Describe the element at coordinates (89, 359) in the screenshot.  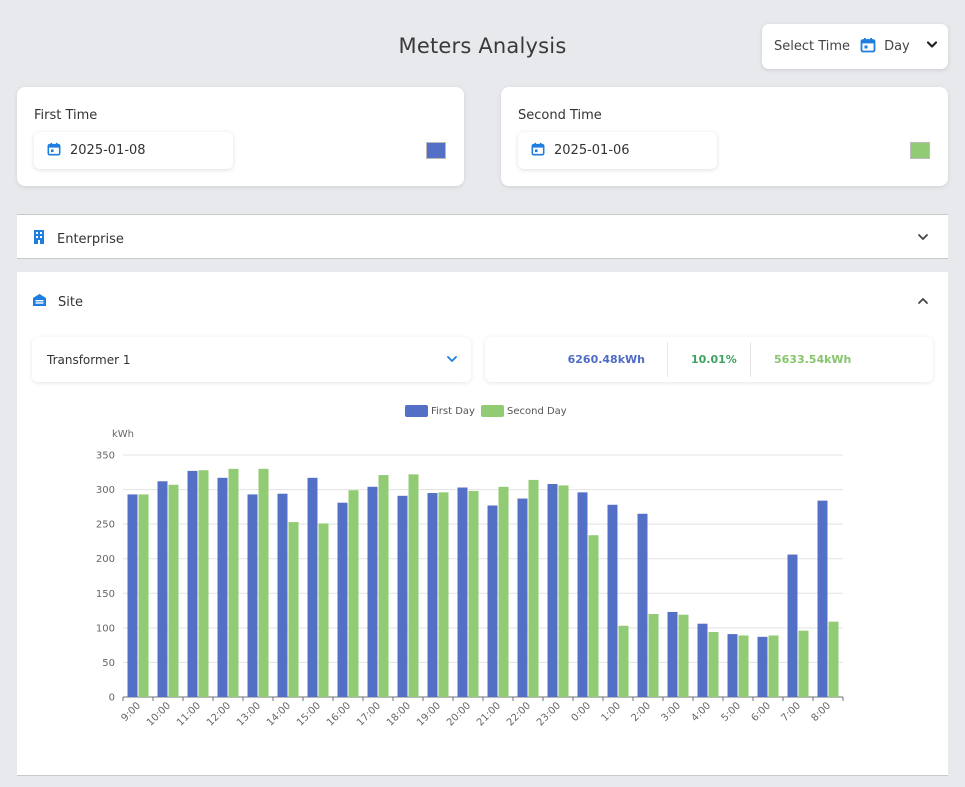
I see `transformer-value: Transformer 1` at that location.